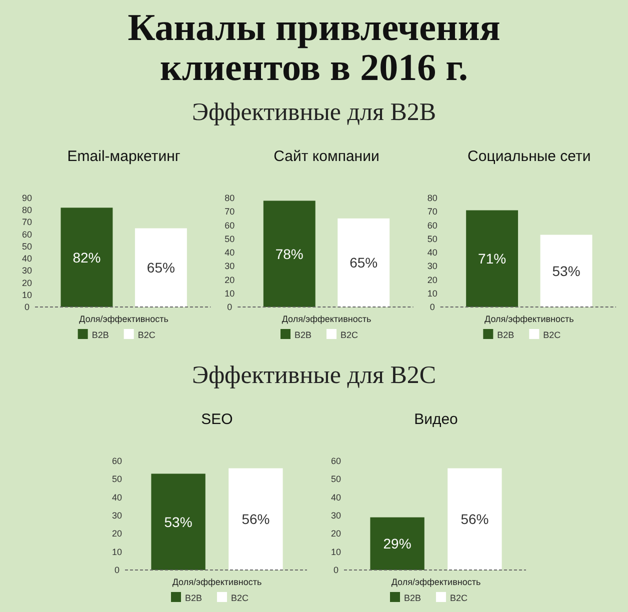 This screenshot has width=628, height=612. I want to click on chart-title: Сайт компании, so click(327, 156).